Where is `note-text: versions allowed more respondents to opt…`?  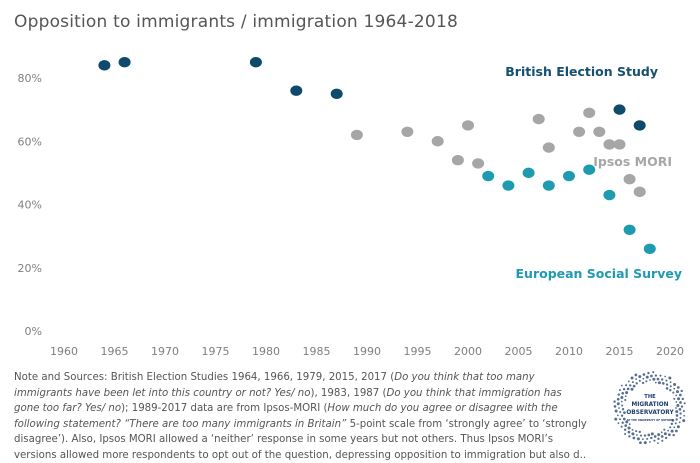 note-text: versions allowed more respondents to opt… is located at coordinates (300, 455).